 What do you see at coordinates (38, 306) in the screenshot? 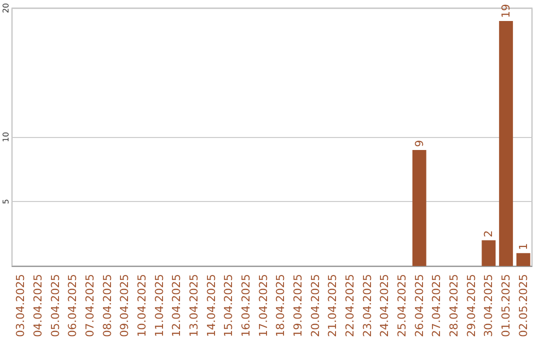
I see `x-tick-label: 04.04.2025` at bounding box center [38, 306].